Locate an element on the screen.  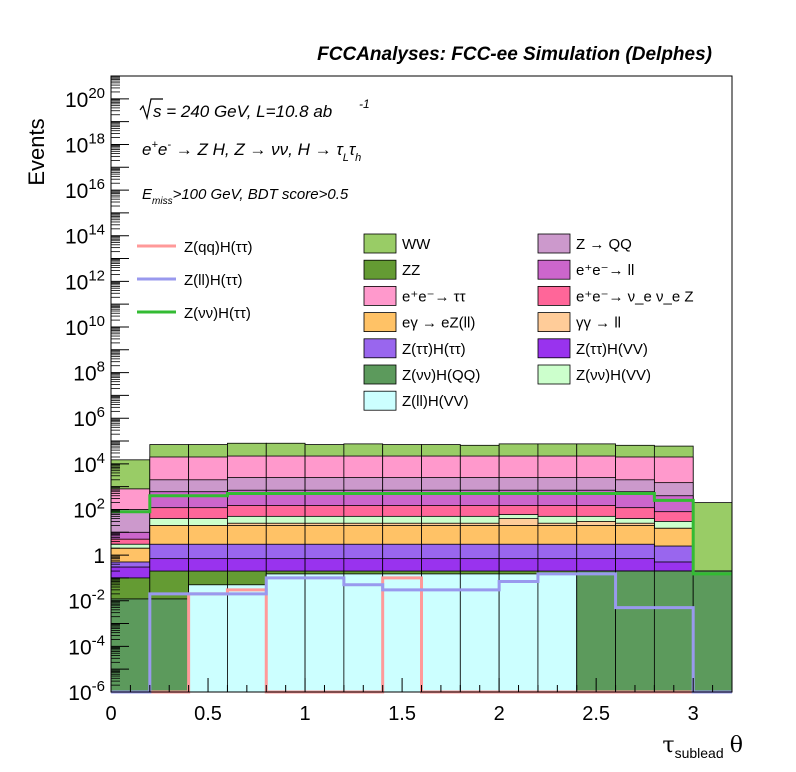
annotation-energy: s = 240 GeV, L=10.8 ab -1 is located at coordinates (254, 109).